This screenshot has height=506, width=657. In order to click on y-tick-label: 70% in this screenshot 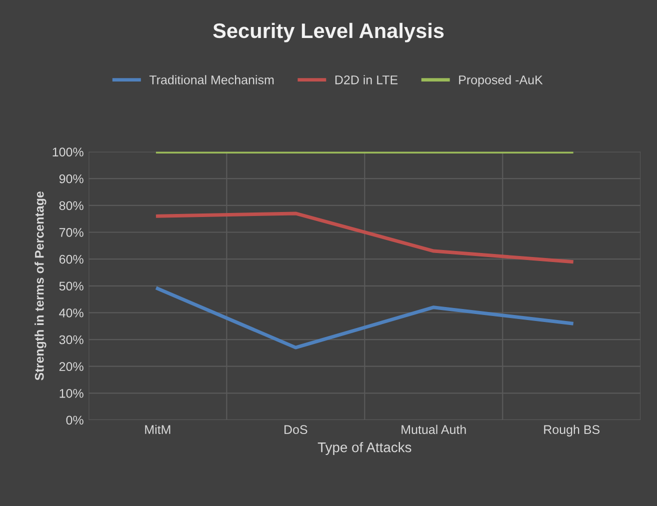, I will do `click(71, 232)`.